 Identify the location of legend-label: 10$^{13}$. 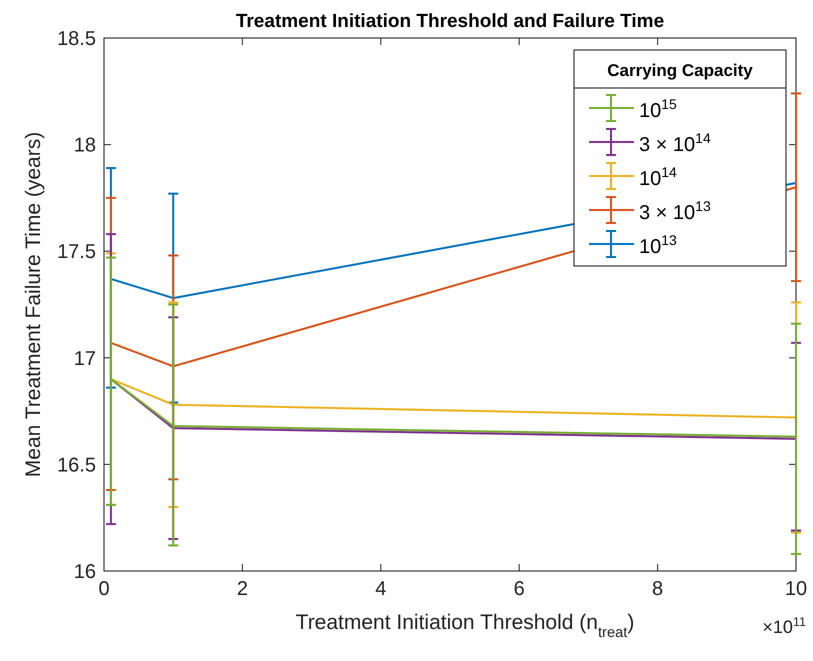
(658, 245).